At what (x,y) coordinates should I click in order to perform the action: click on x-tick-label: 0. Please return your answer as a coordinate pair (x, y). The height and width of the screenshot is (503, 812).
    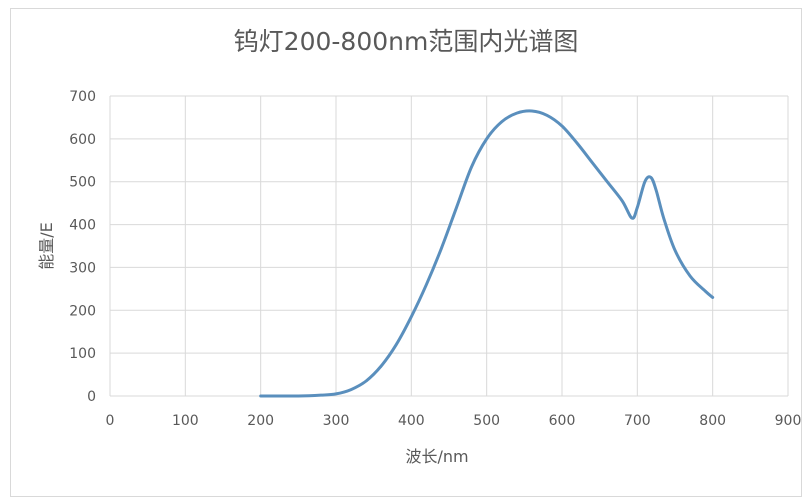
    Looking at the image, I should click on (110, 421).